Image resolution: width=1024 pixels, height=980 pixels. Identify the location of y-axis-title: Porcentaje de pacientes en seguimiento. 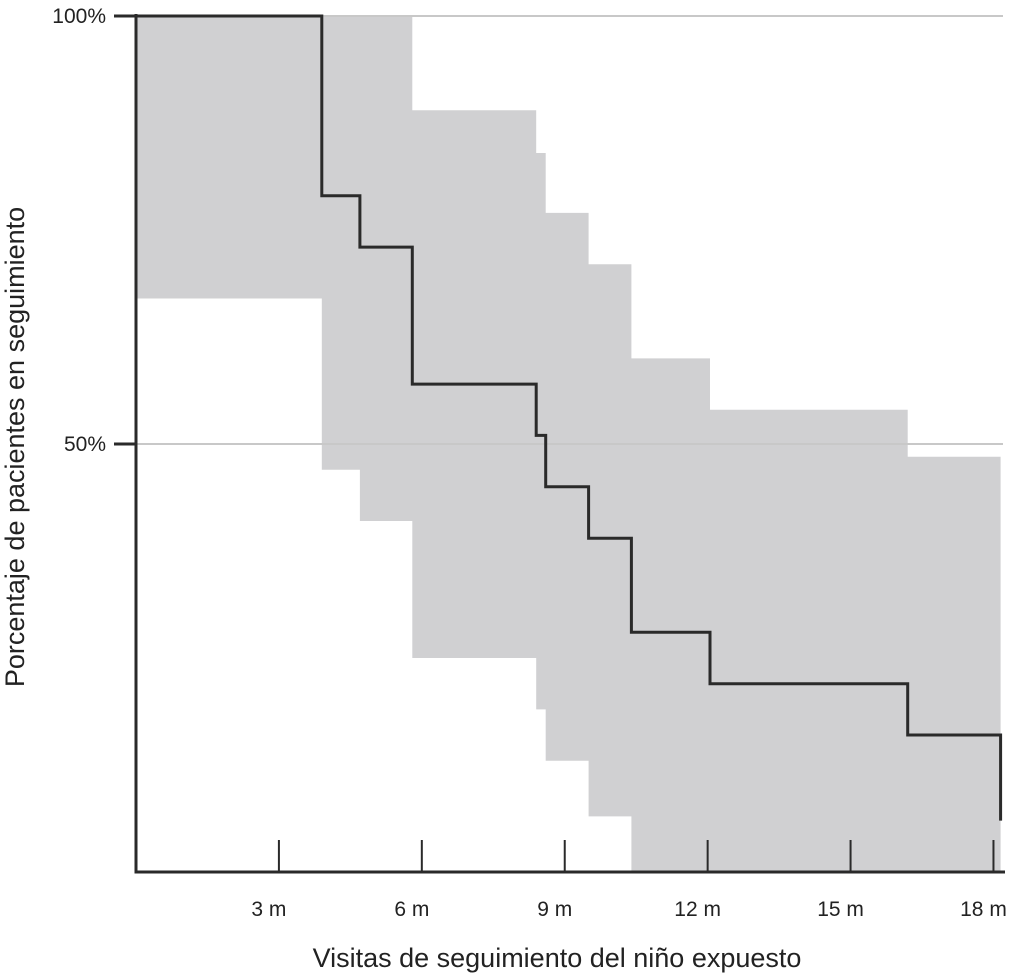
(15, 447).